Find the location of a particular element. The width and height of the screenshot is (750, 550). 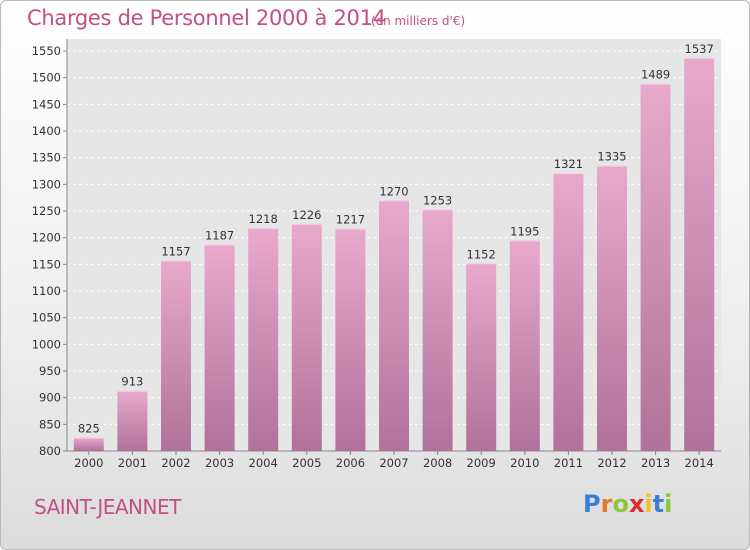

data-label: 1187 is located at coordinates (219, 236).